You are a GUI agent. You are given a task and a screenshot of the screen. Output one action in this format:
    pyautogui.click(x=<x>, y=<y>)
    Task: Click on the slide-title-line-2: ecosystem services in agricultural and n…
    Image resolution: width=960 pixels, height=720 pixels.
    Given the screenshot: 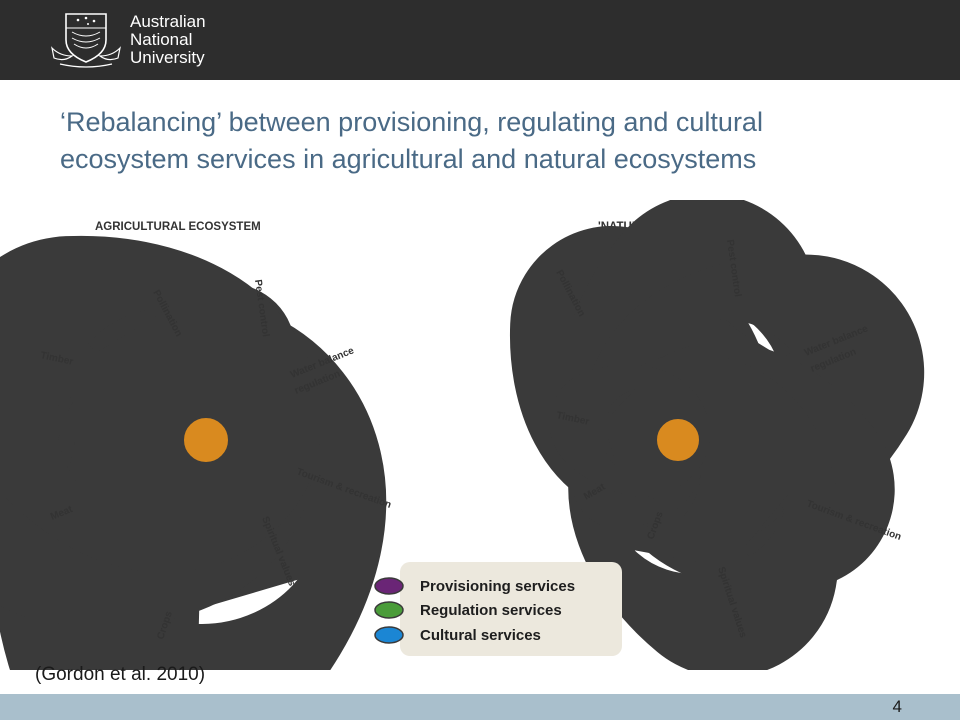 What is the action you would take?
    pyautogui.click(x=408, y=159)
    